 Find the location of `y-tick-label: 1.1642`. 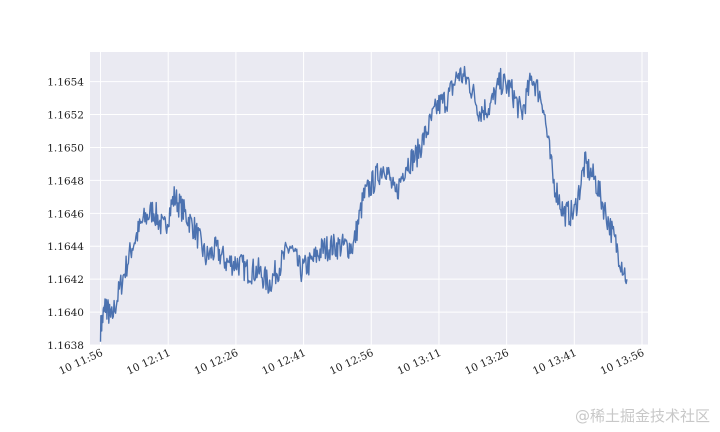

y-tick-label: 1.1642 is located at coordinates (65, 280).